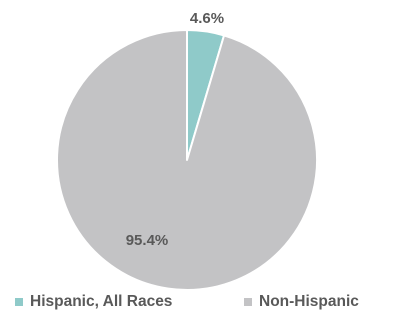  Describe the element at coordinates (19, 302) in the screenshot. I see `legend-swatch-hispanic` at that location.